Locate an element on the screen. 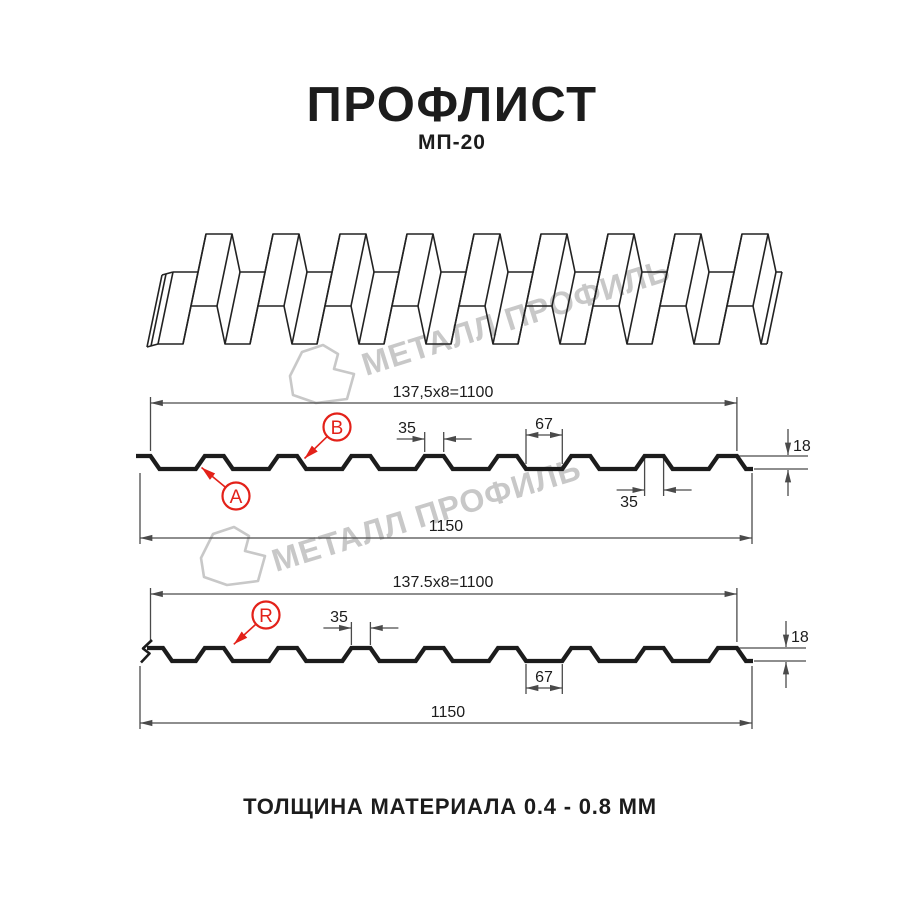 Image resolution: width=900 pixels, height=900 pixels. sheet-front-edge is located at coordinates (462, 325).